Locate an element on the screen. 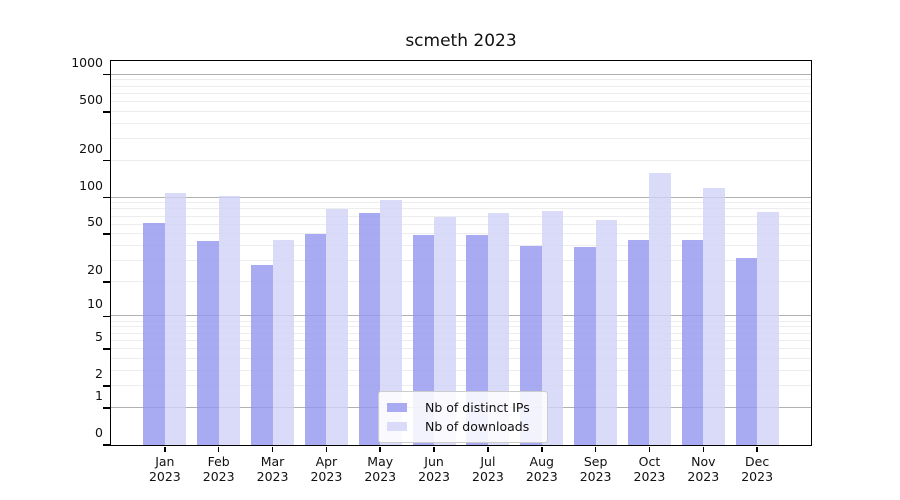 This screenshot has height=500, width=900. bar-jan-downloads is located at coordinates (175, 318).